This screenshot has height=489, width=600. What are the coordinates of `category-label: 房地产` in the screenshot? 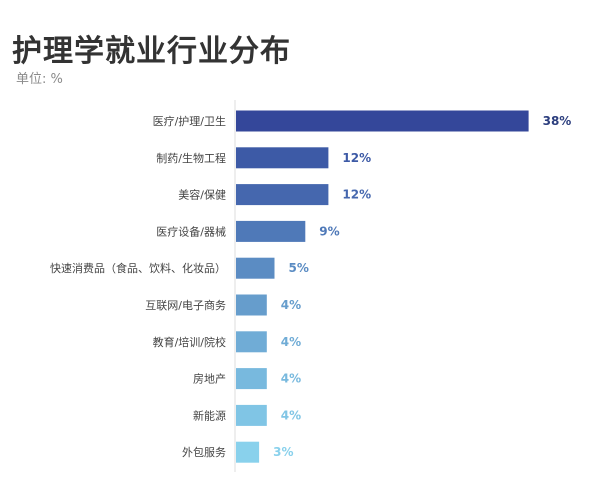 It's located at (209, 379).